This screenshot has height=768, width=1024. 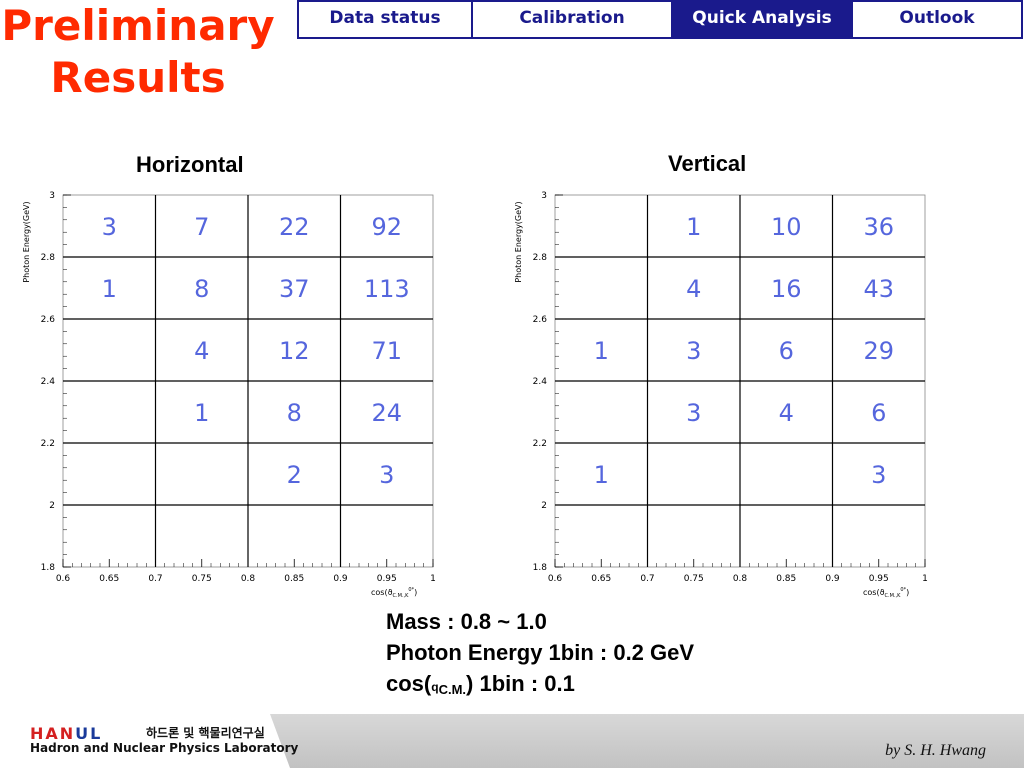 What do you see at coordinates (540, 652) in the screenshot?
I see `photon-bin-text: Photon Energy 1bin : 0.2 GeV` at bounding box center [540, 652].